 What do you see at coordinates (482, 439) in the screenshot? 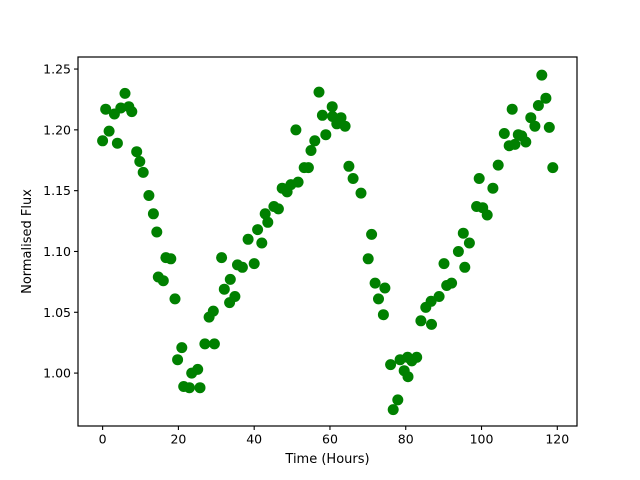
I see `x-tick-label: 100` at bounding box center [482, 439].